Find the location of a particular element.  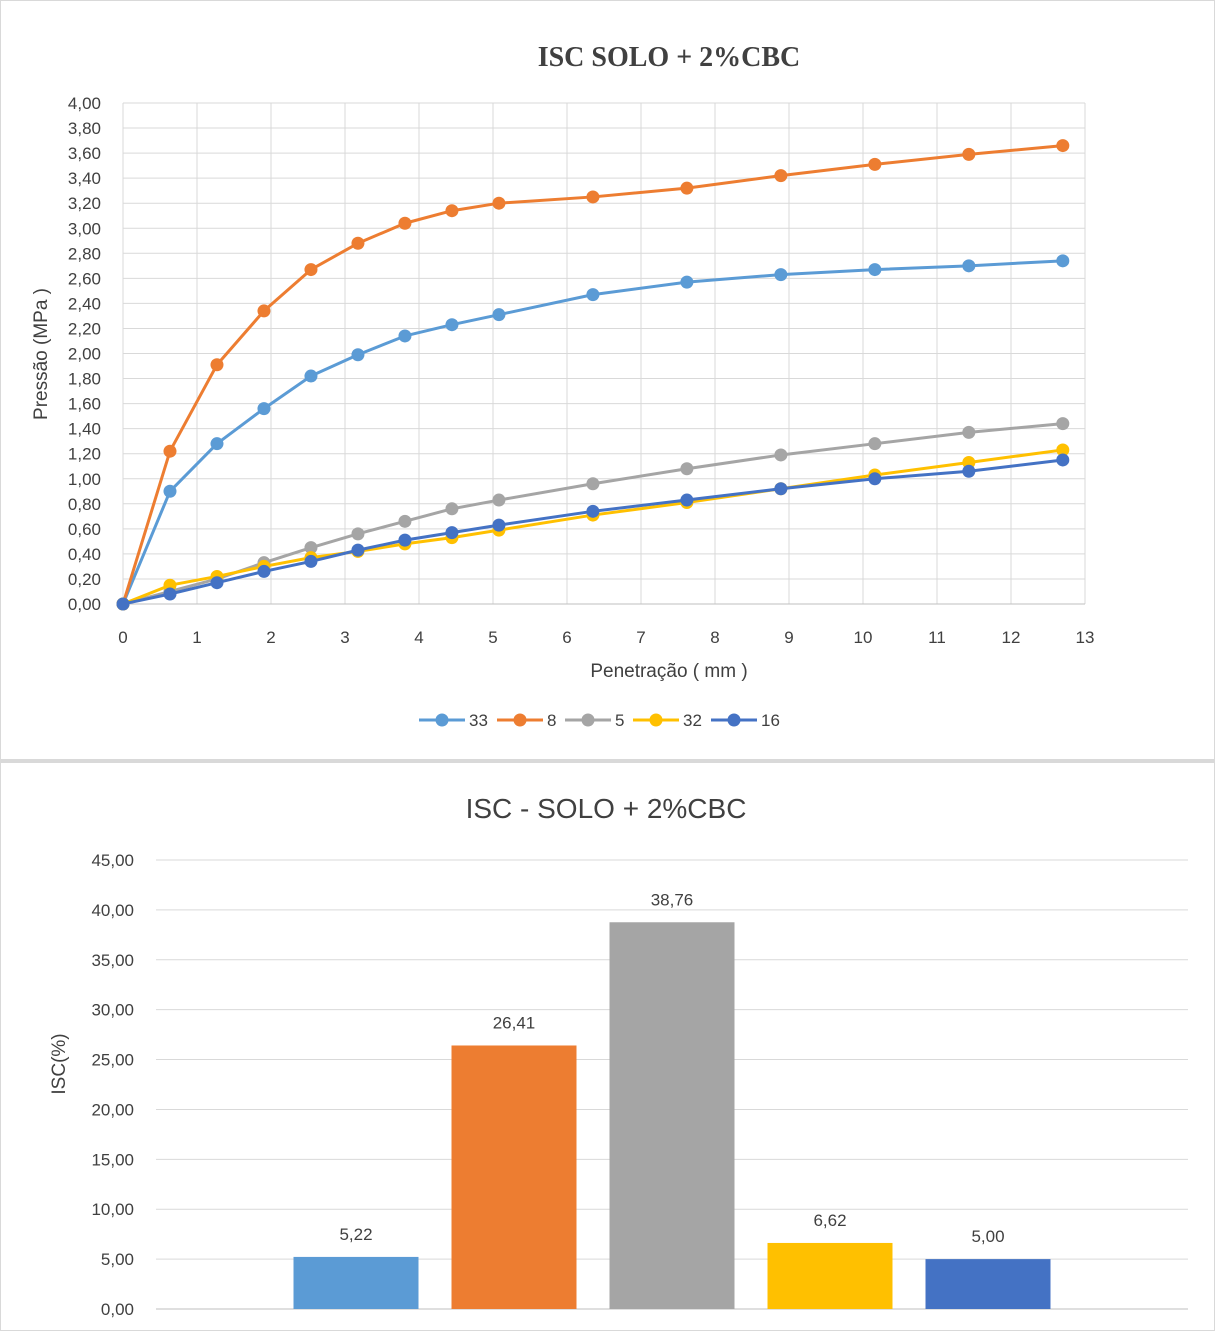

y-tick-label: 40,00 is located at coordinates (112, 910).